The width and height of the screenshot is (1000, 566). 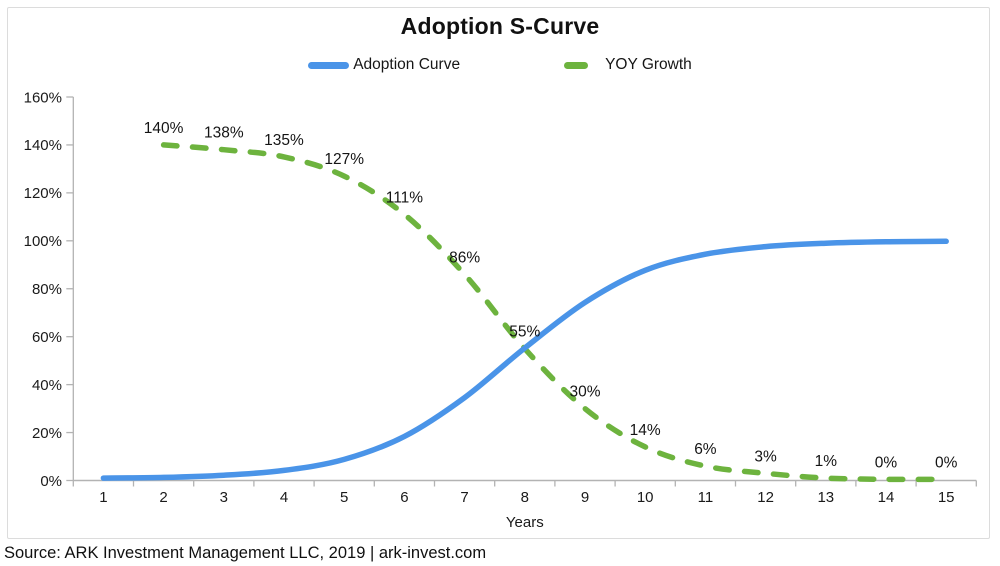 I want to click on chart-title: Adoption S-Curve, so click(x=500, y=26).